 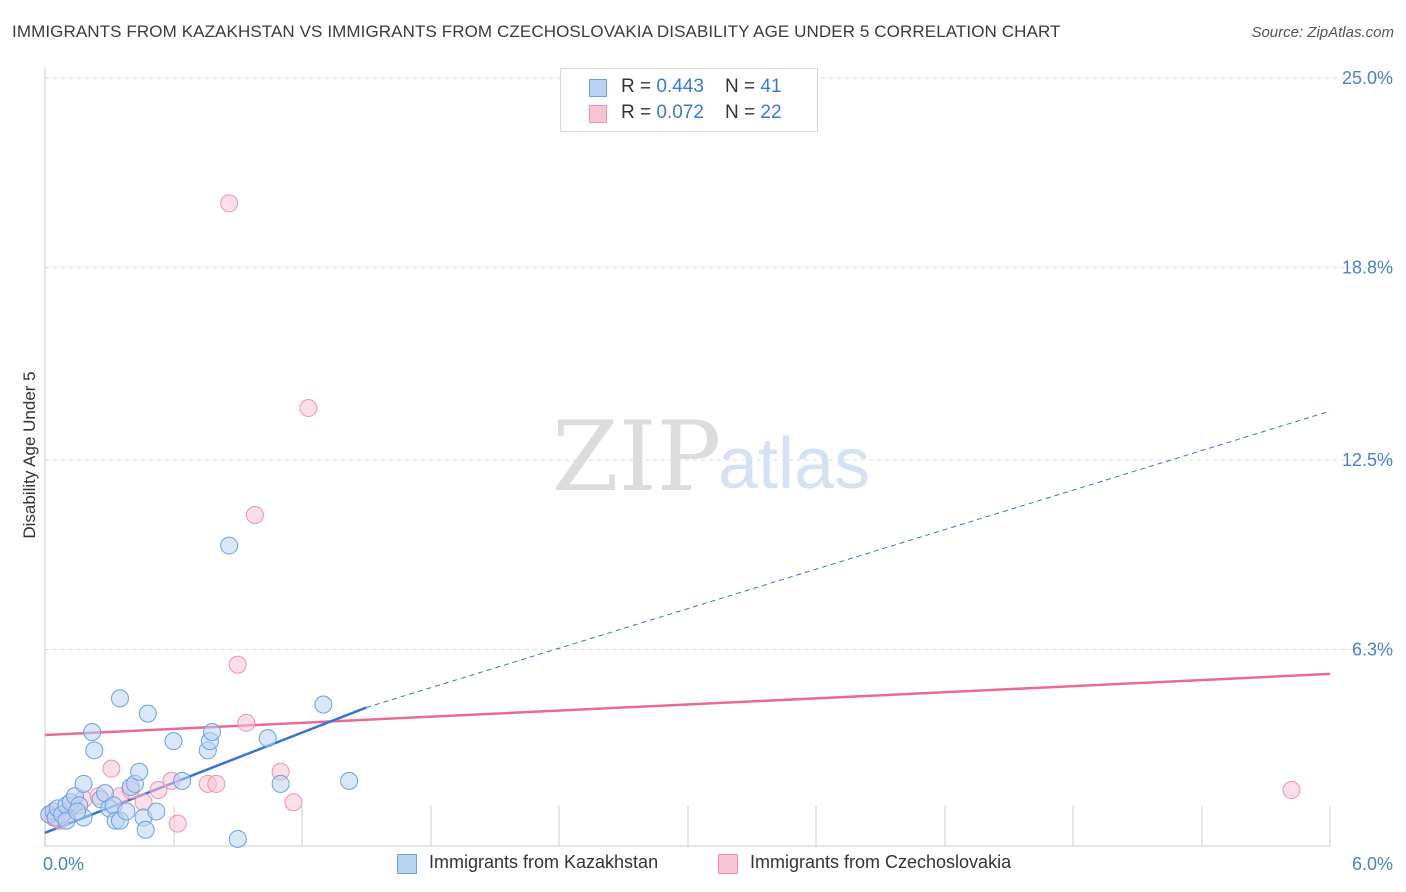 I want to click on legend-r-value: 0.072, so click(x=680, y=112).